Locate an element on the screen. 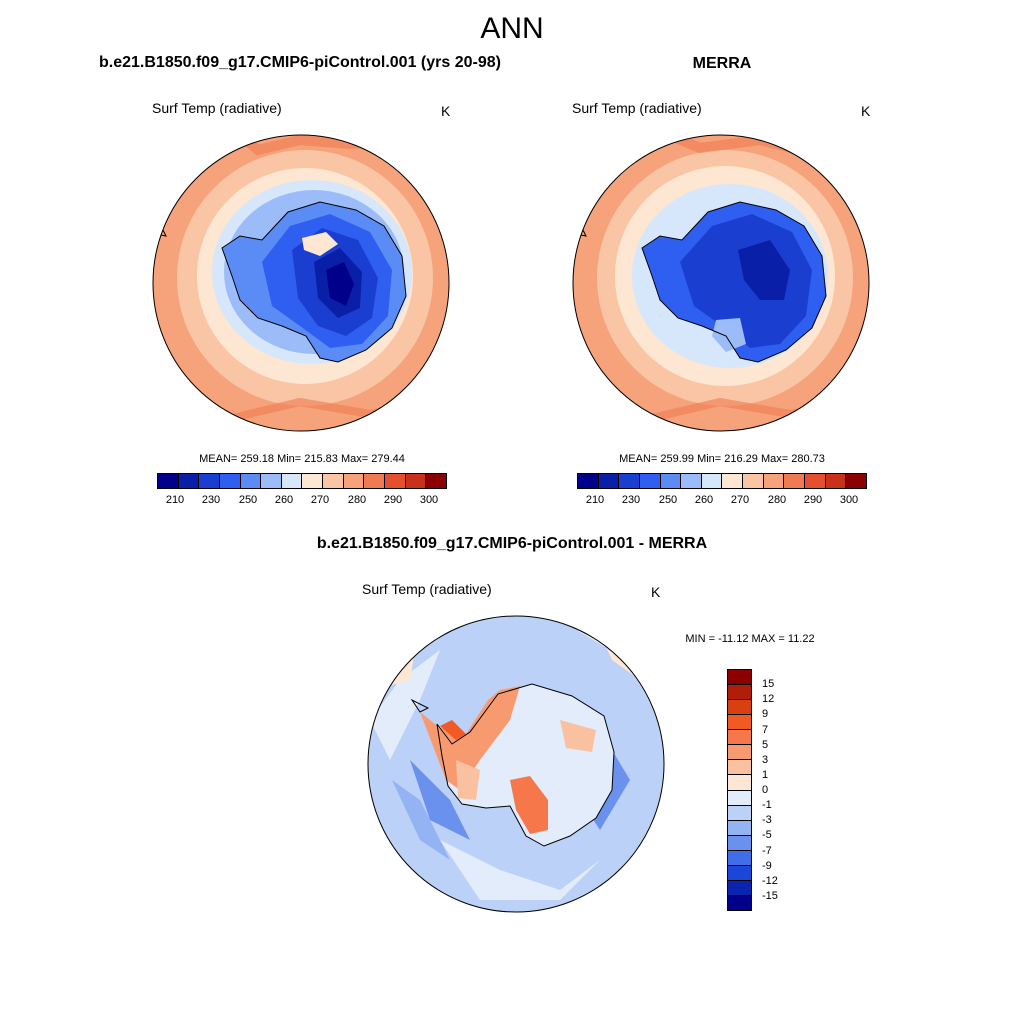  panel3-units: K is located at coordinates (656, 592).